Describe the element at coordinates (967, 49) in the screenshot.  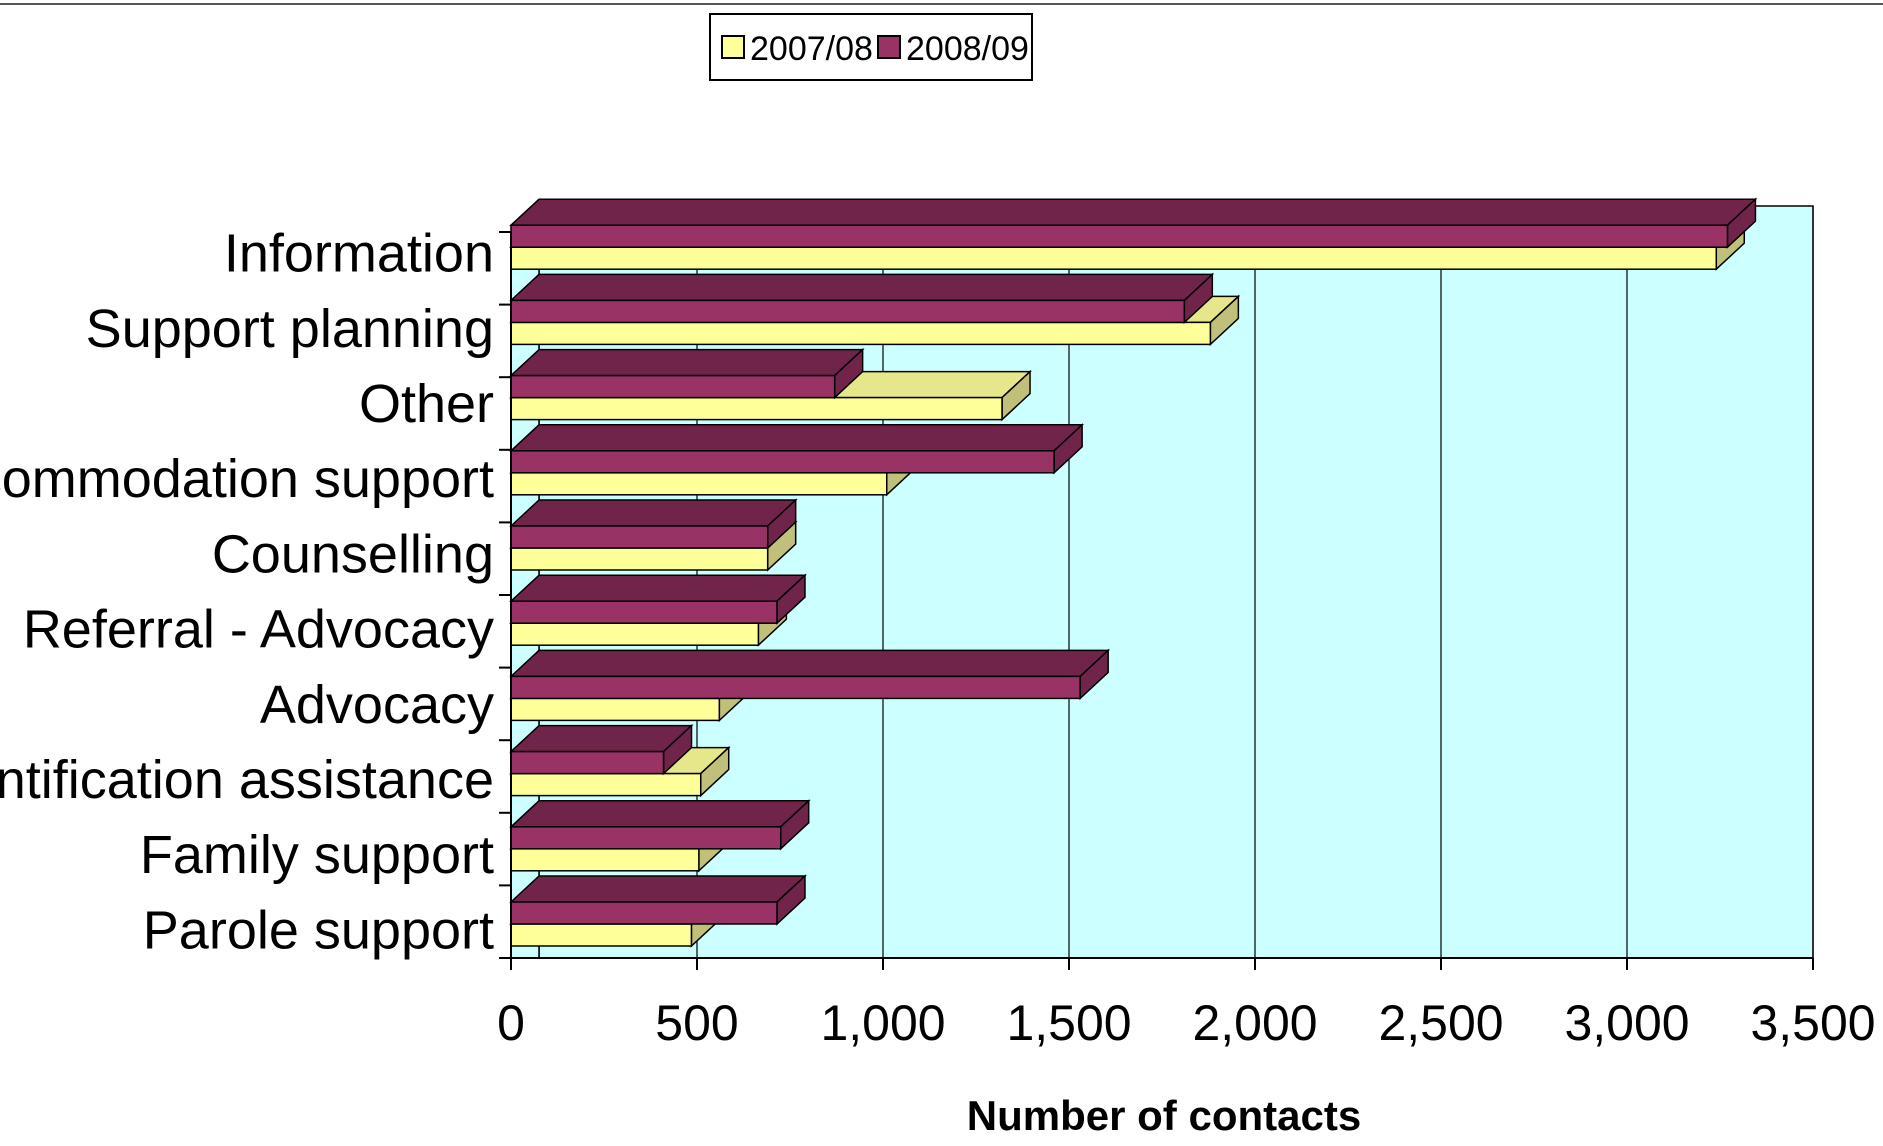
I see `legend-label-2008-09: 2008/09` at that location.